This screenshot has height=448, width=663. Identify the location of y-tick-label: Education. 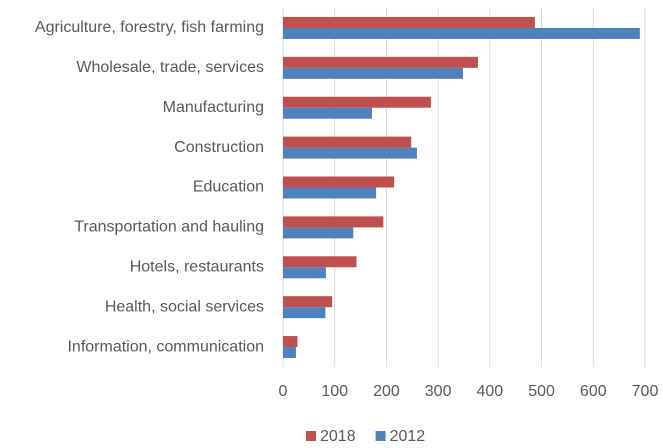
(228, 187).